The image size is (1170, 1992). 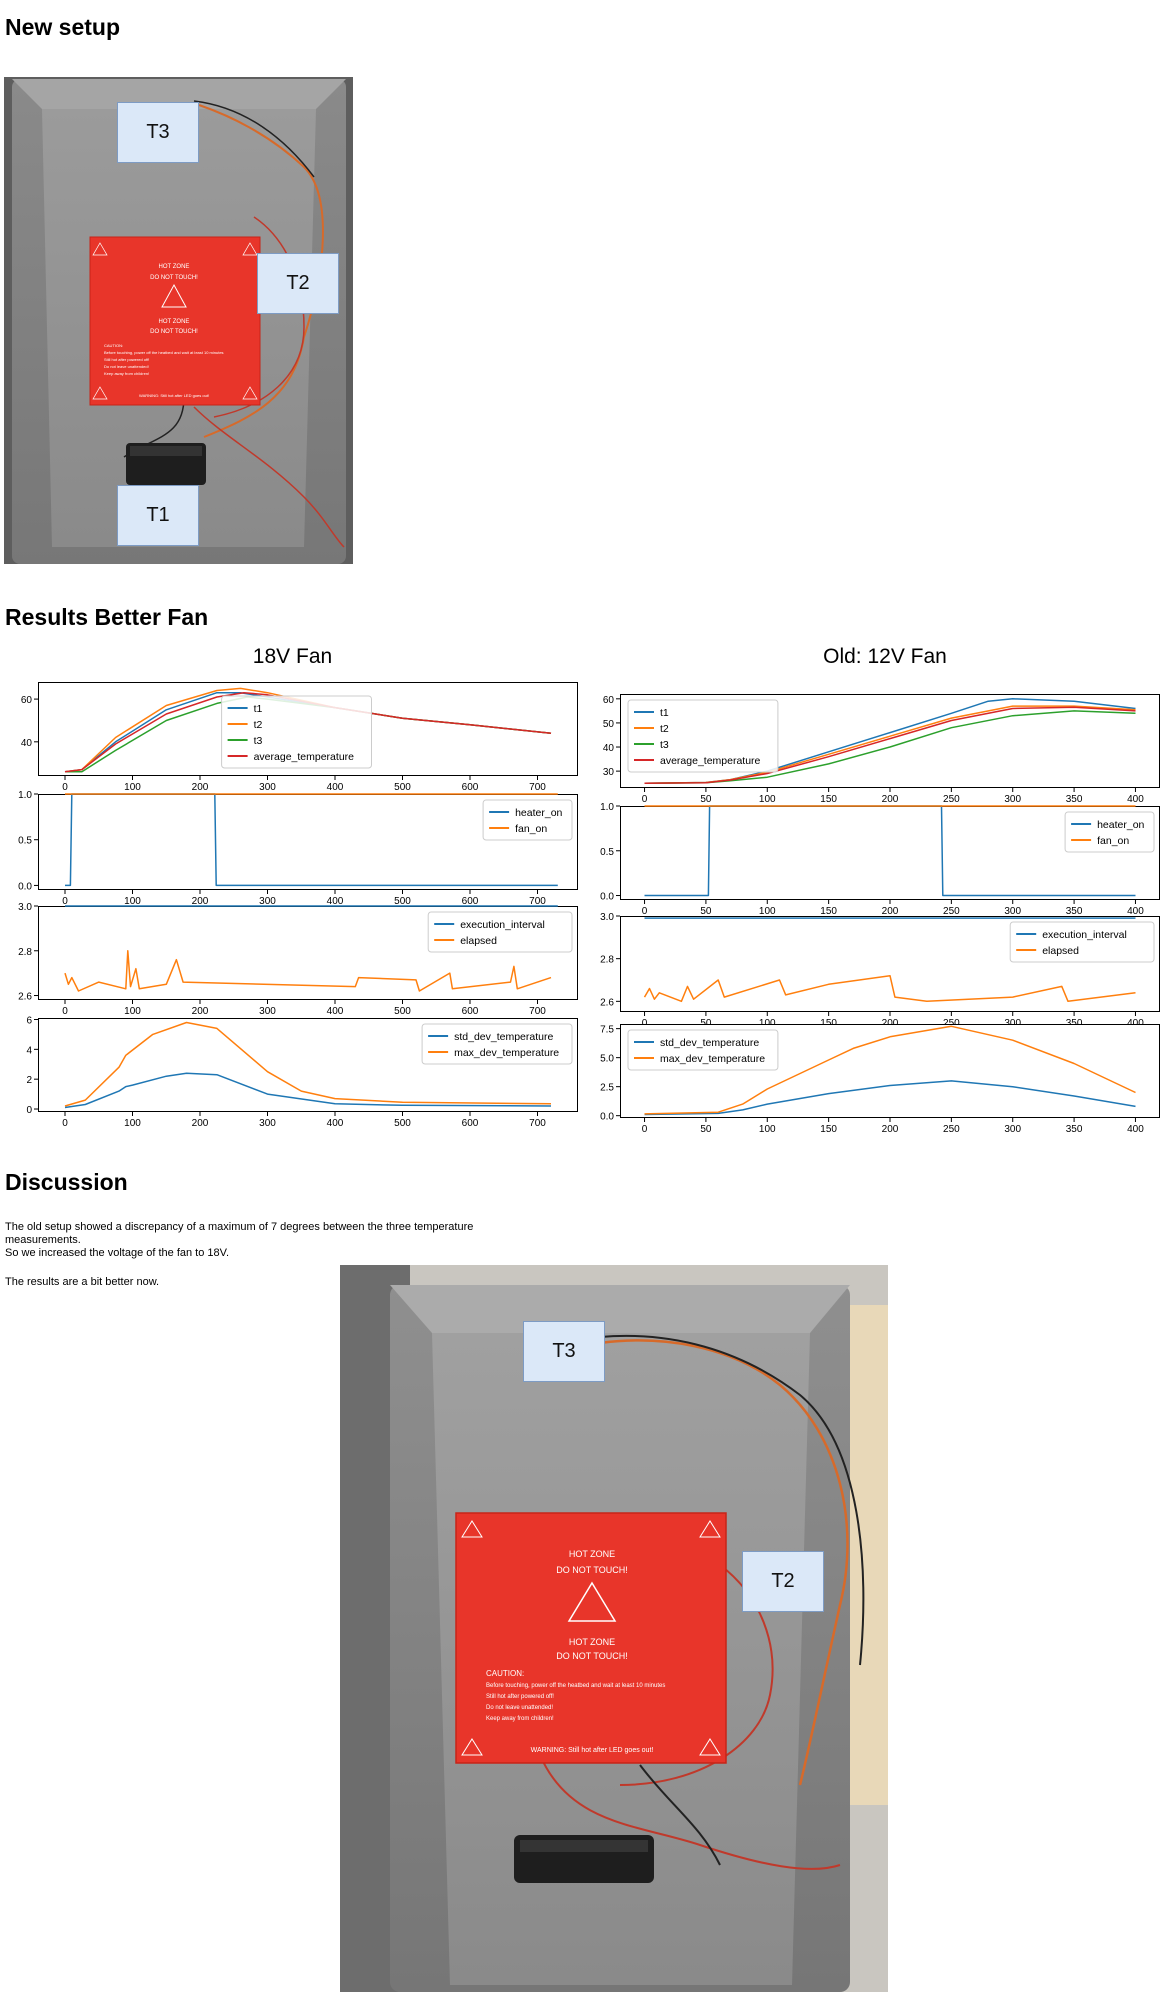 I want to click on bed-text-caution: CAUTION:, so click(x=113, y=345).